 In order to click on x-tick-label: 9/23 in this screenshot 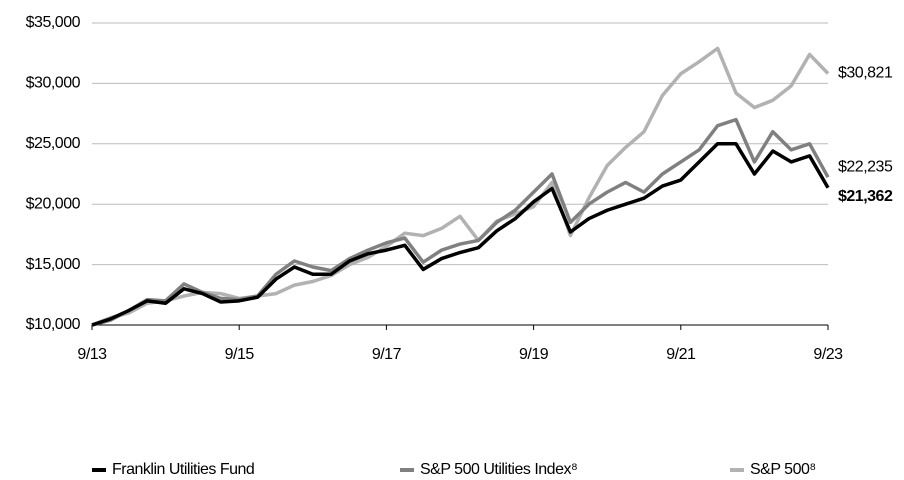, I will do `click(828, 354)`.